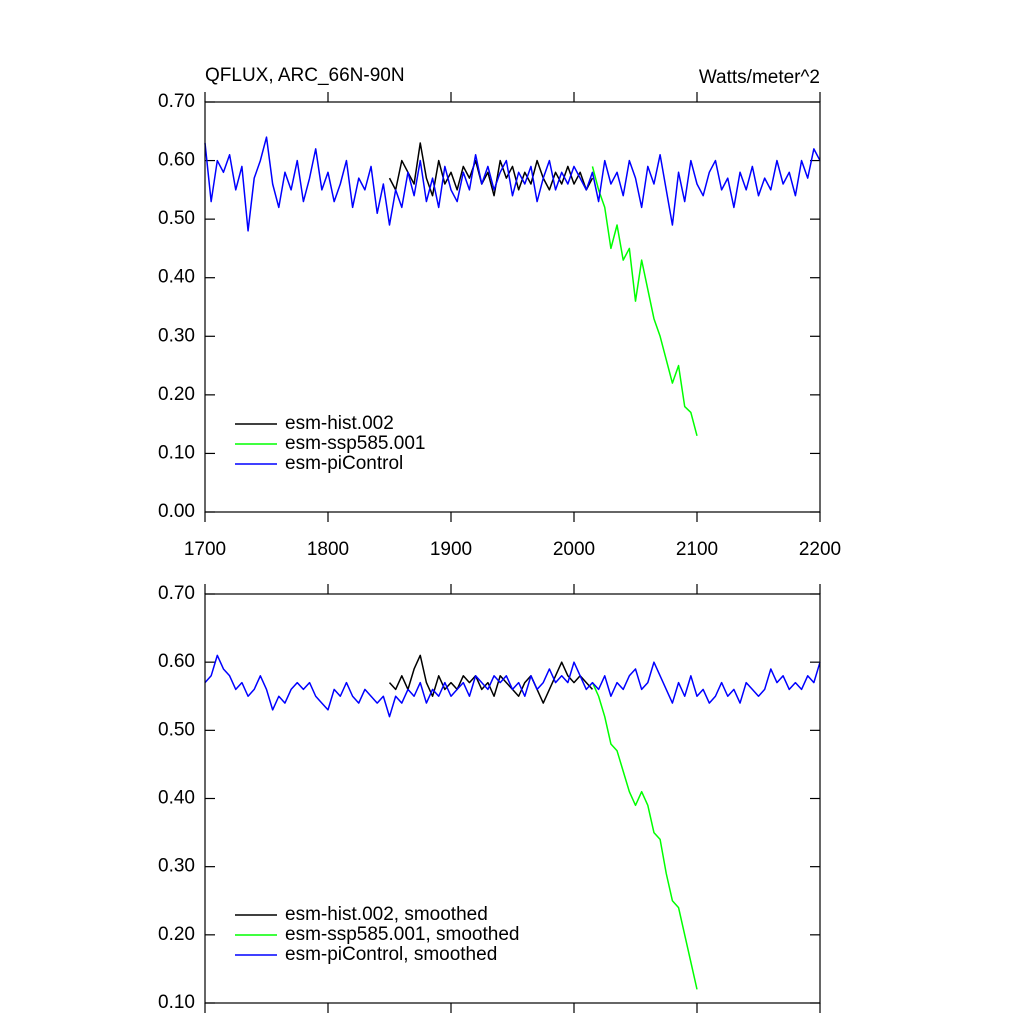  I want to click on legend-label: esm-ssp585.001, so click(355, 443).